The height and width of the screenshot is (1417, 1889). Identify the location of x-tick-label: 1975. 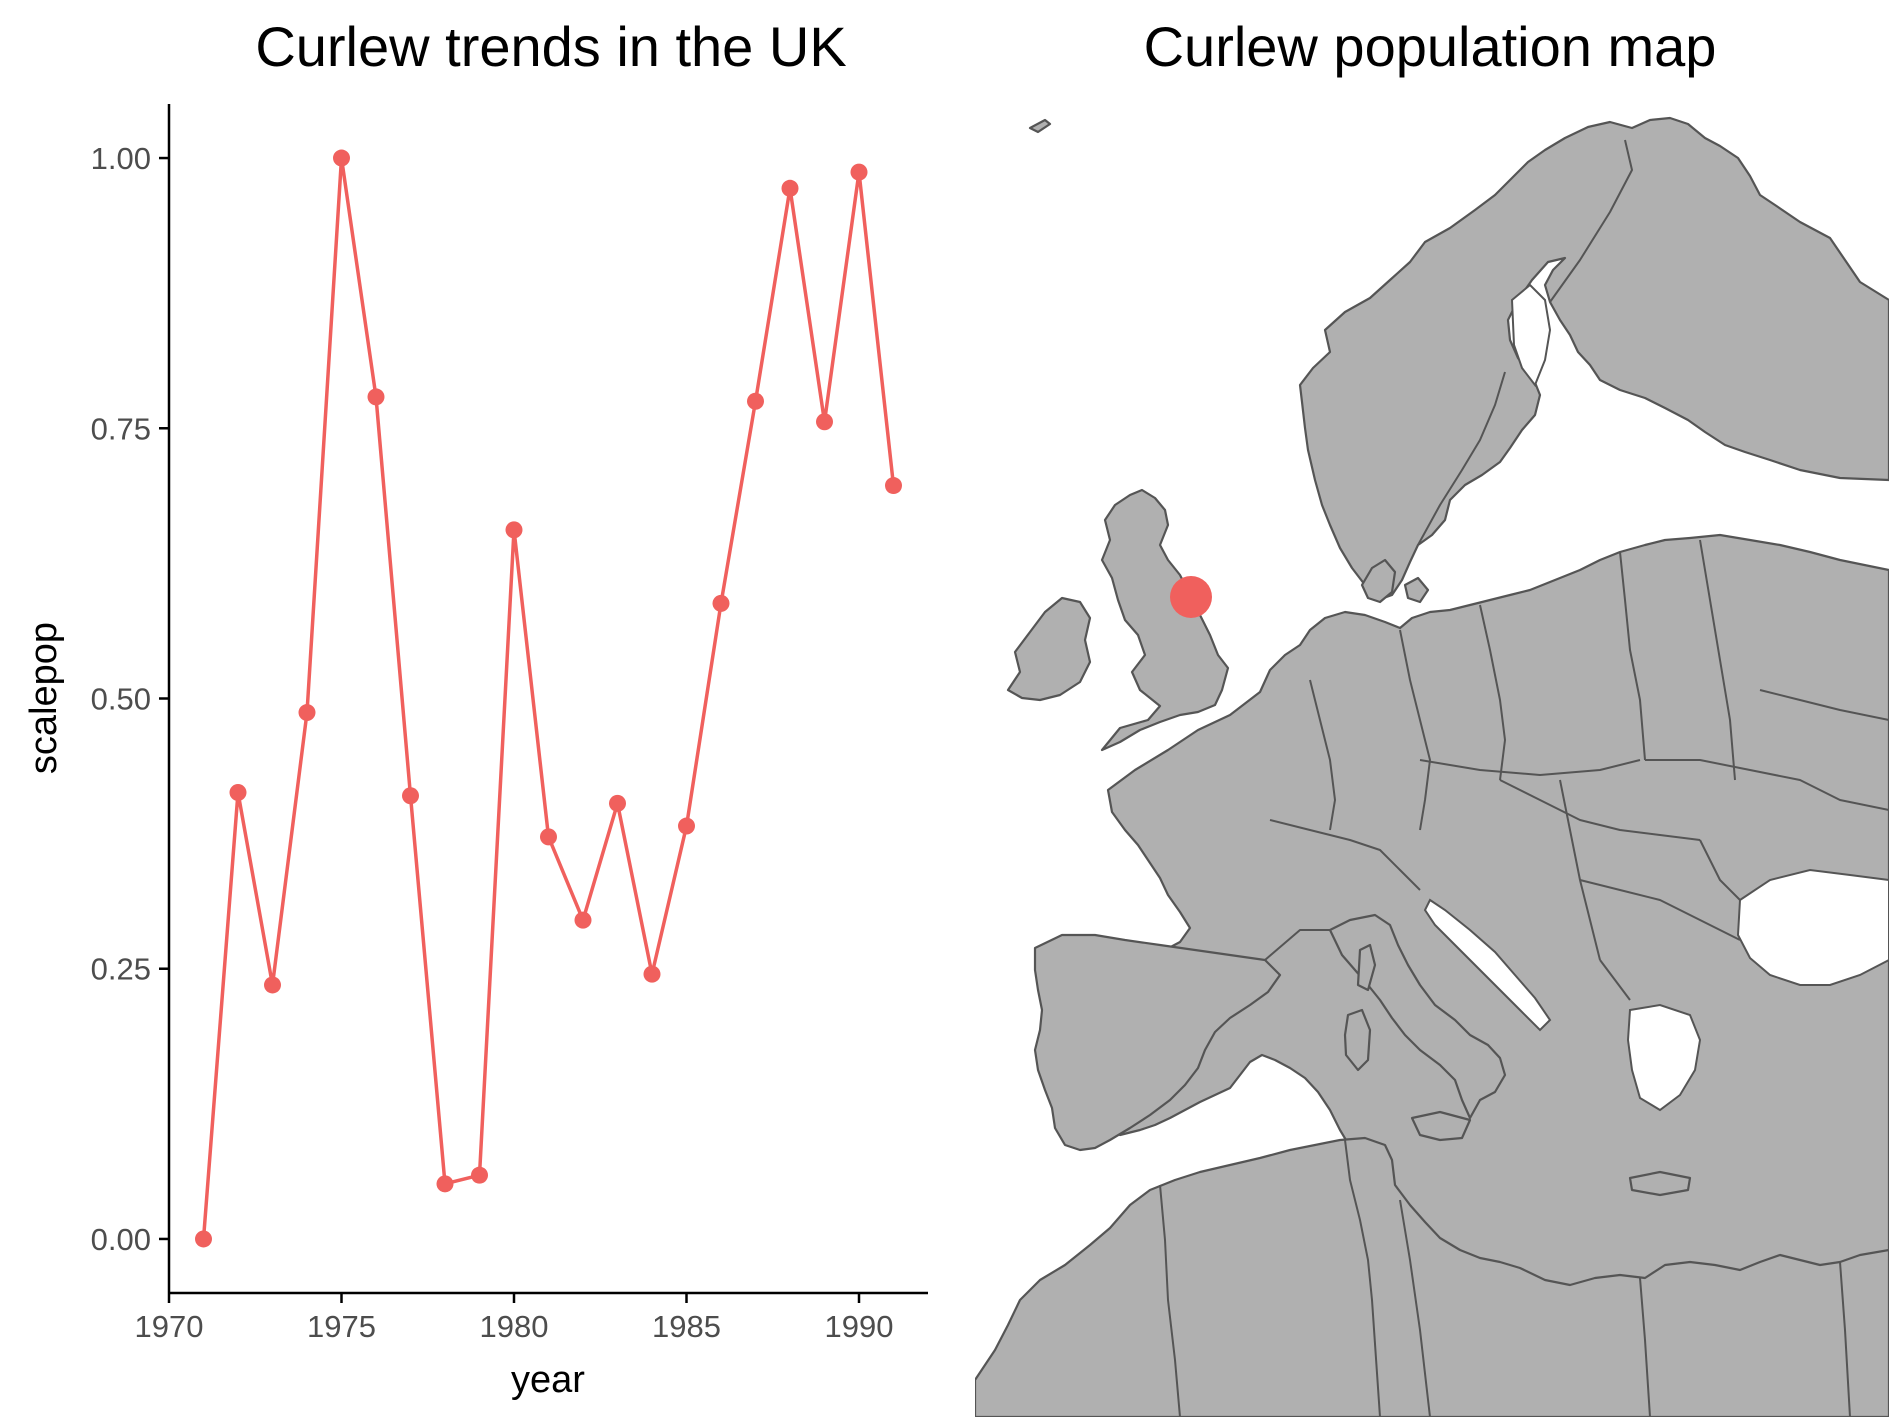
(341, 1326).